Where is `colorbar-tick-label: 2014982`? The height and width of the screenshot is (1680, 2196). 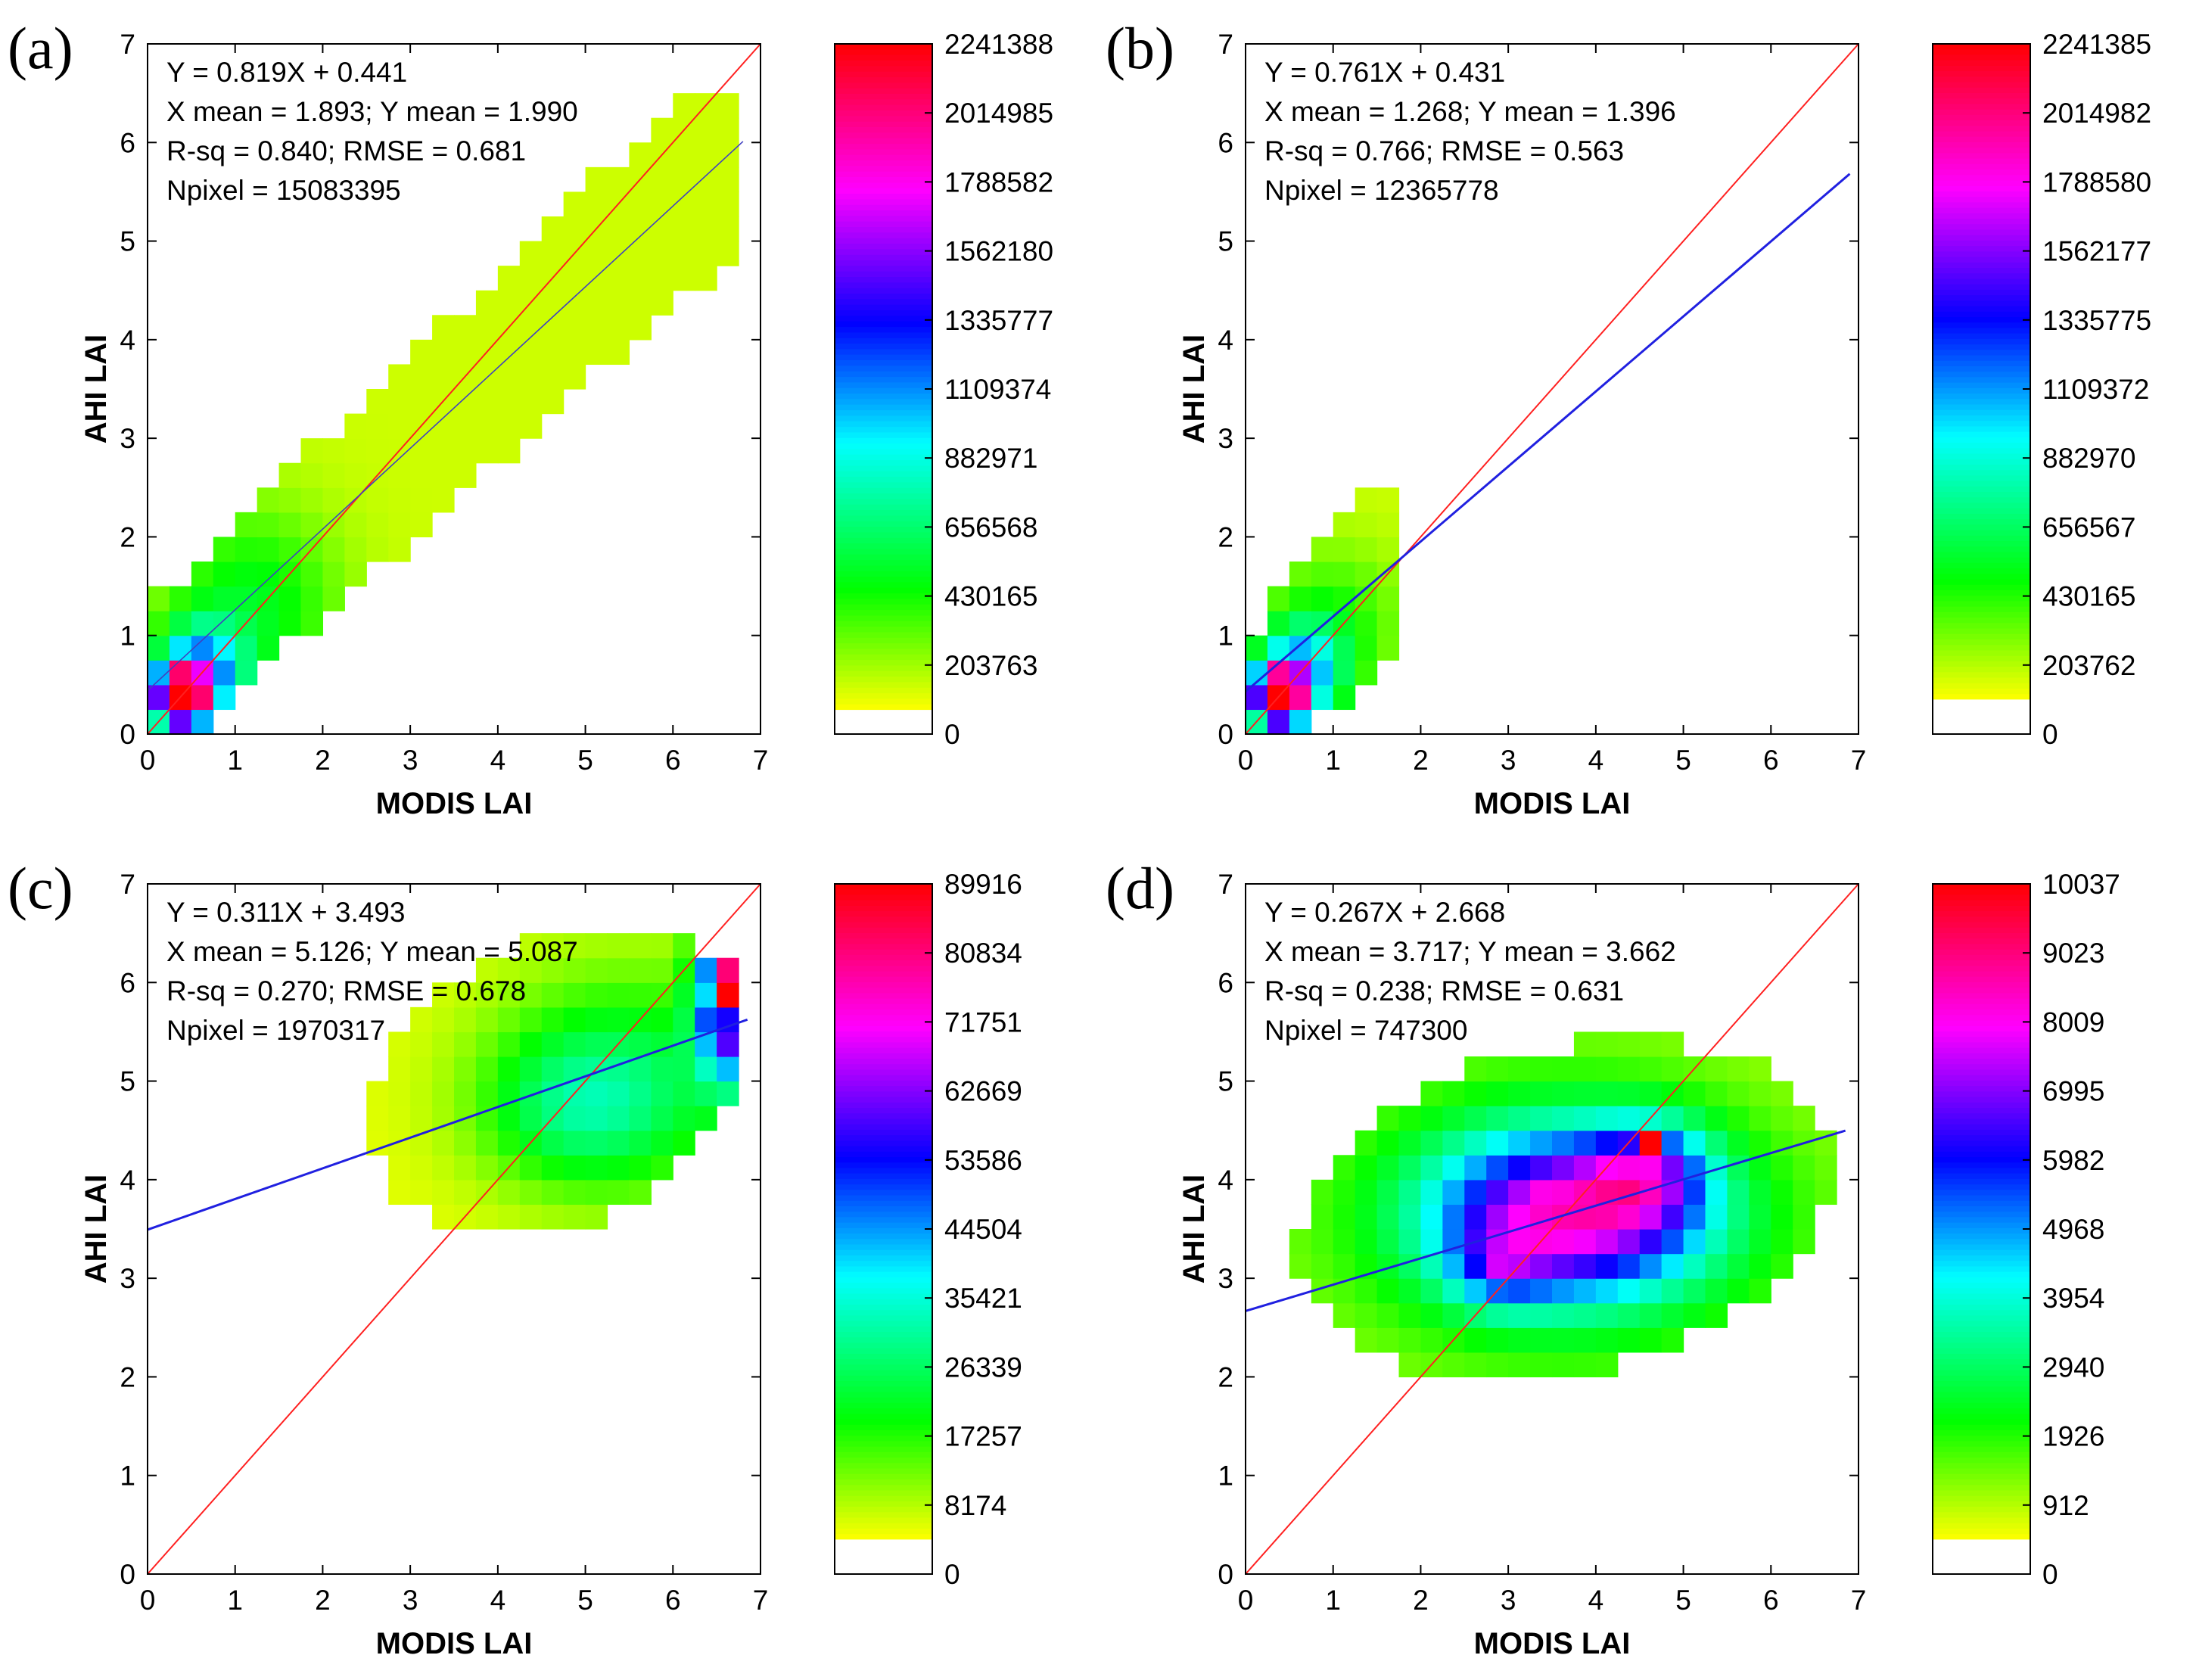
colorbar-tick-label: 2014982 is located at coordinates (2096, 114).